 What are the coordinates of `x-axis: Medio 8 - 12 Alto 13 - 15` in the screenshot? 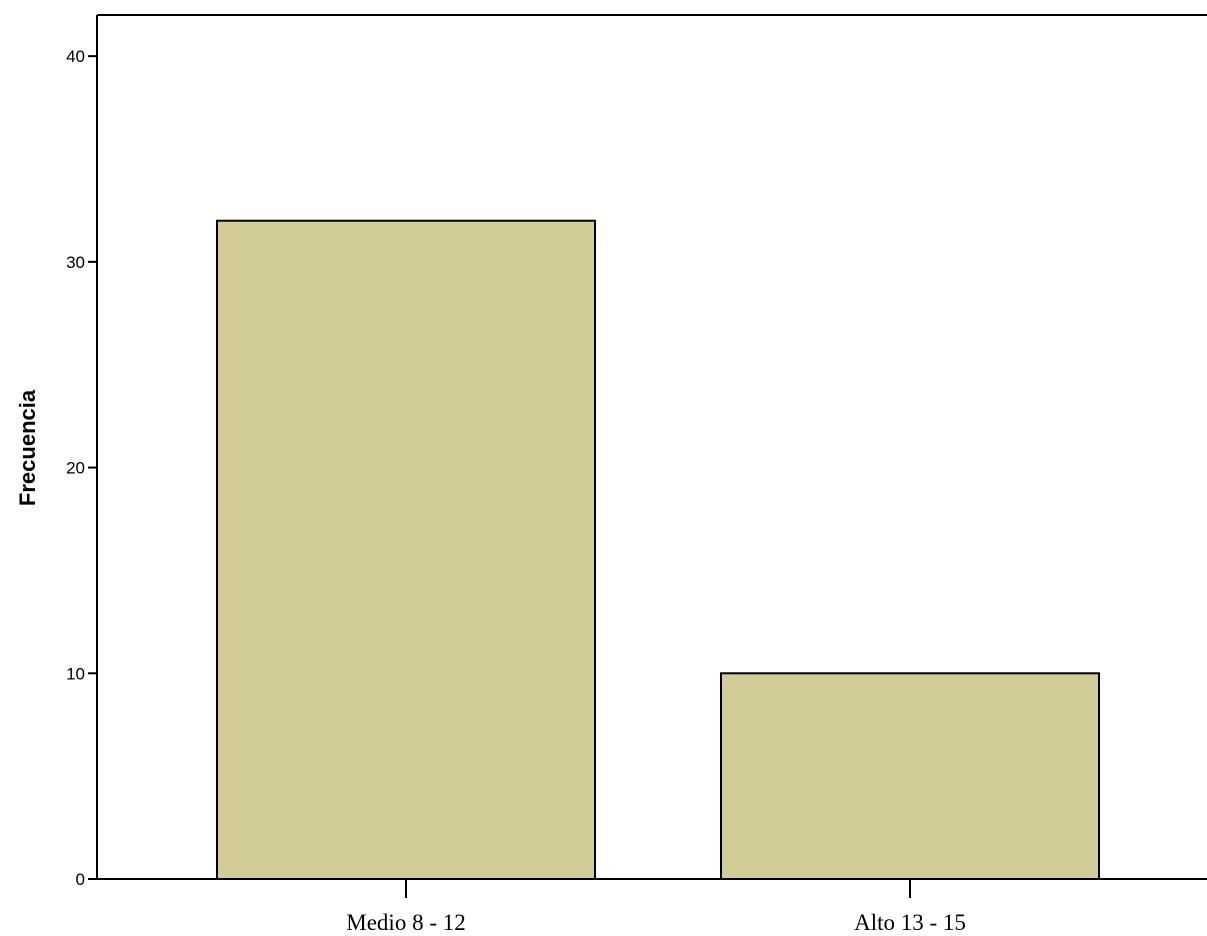 It's located at (656, 907).